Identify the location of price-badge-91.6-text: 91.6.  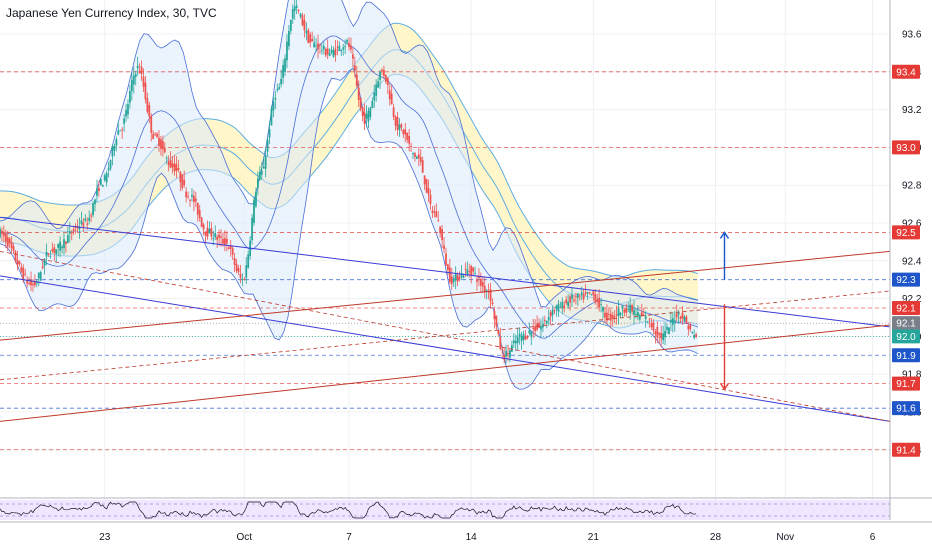
(906, 409).